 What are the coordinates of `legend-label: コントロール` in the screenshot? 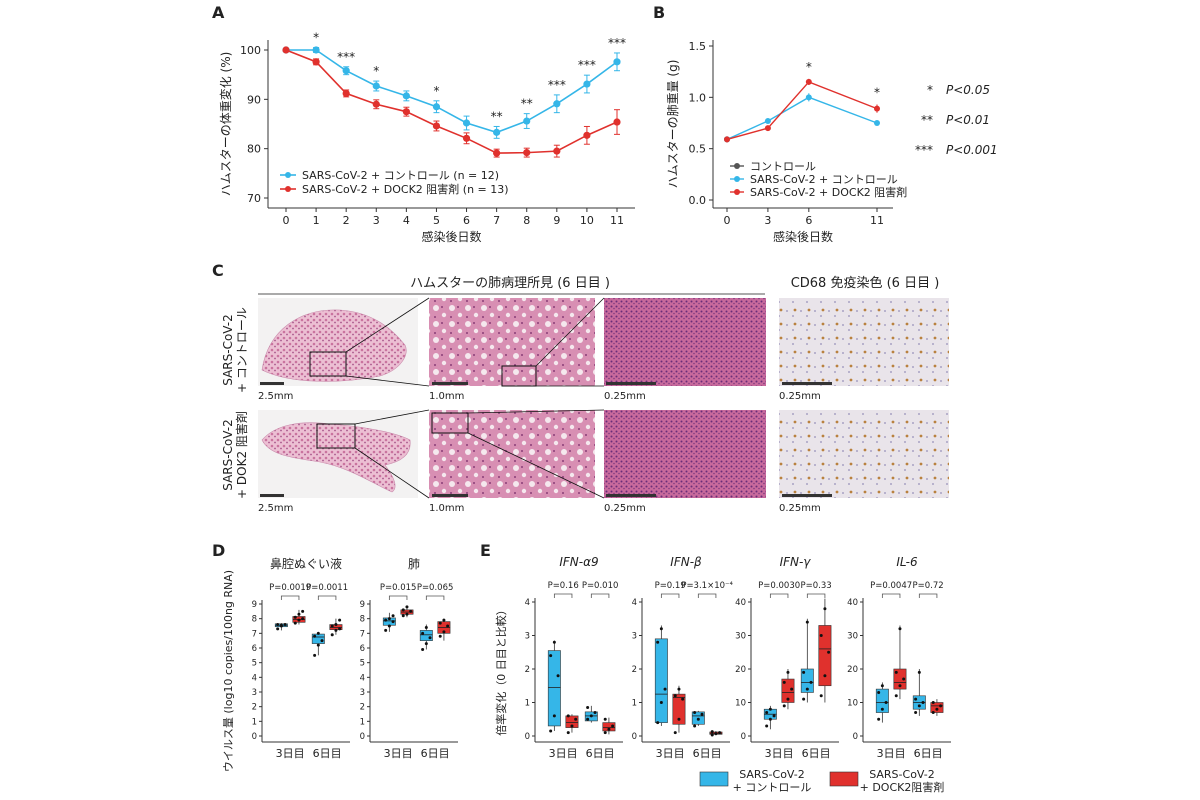 It's located at (783, 166).